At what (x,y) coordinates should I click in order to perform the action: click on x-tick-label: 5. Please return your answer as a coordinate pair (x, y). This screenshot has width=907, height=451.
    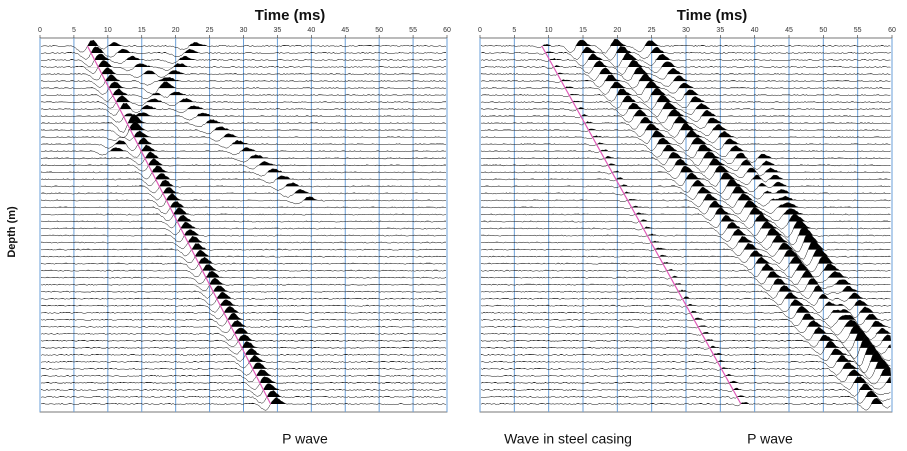
    Looking at the image, I should click on (74, 30).